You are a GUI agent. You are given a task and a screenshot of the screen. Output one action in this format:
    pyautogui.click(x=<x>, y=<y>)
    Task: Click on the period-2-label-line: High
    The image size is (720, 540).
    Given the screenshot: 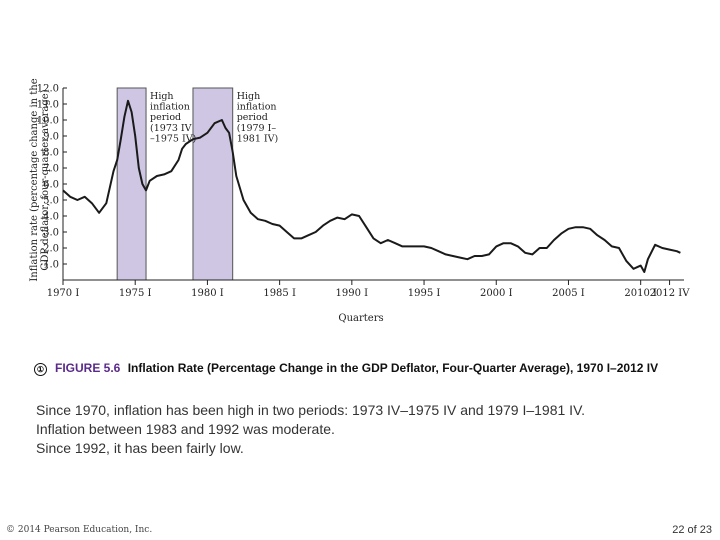 What is the action you would take?
    pyautogui.click(x=249, y=96)
    